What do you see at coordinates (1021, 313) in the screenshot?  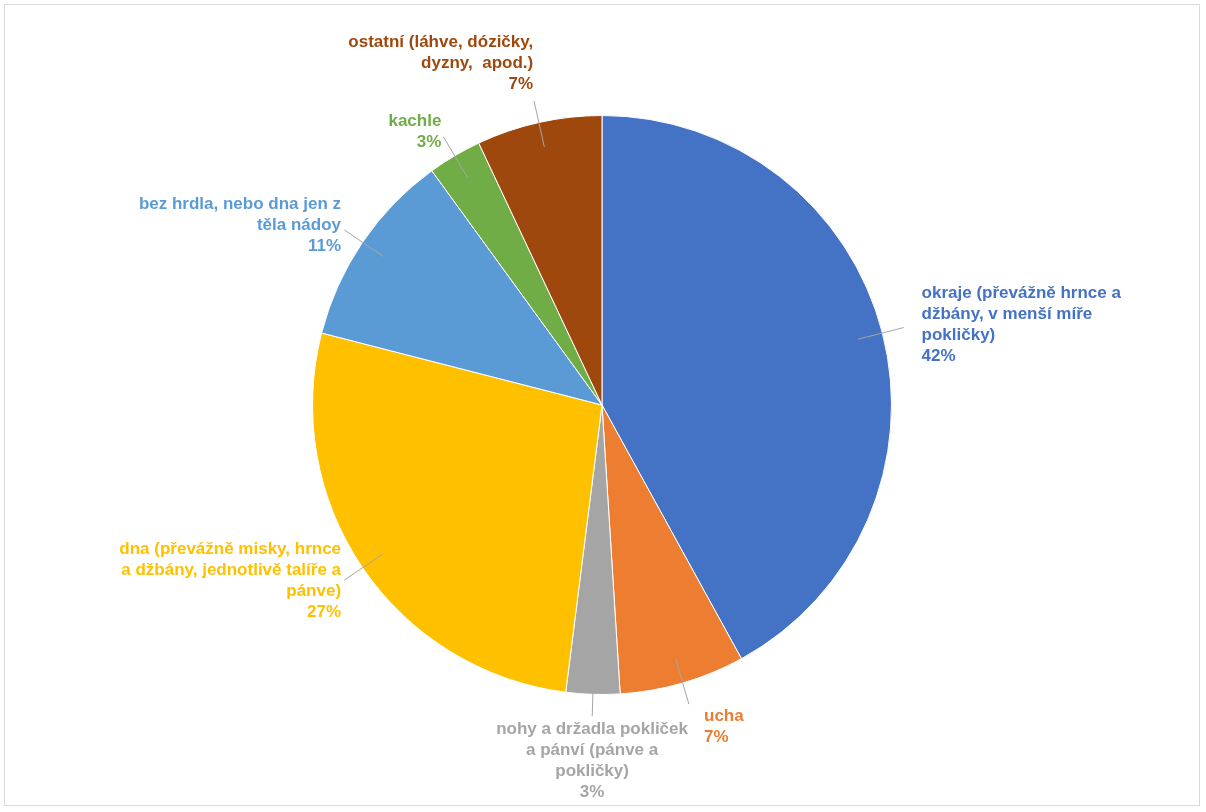 I see `slice-label: okraje (převážně hrnce a džbány, v menší míře pokličky)` at bounding box center [1021, 313].